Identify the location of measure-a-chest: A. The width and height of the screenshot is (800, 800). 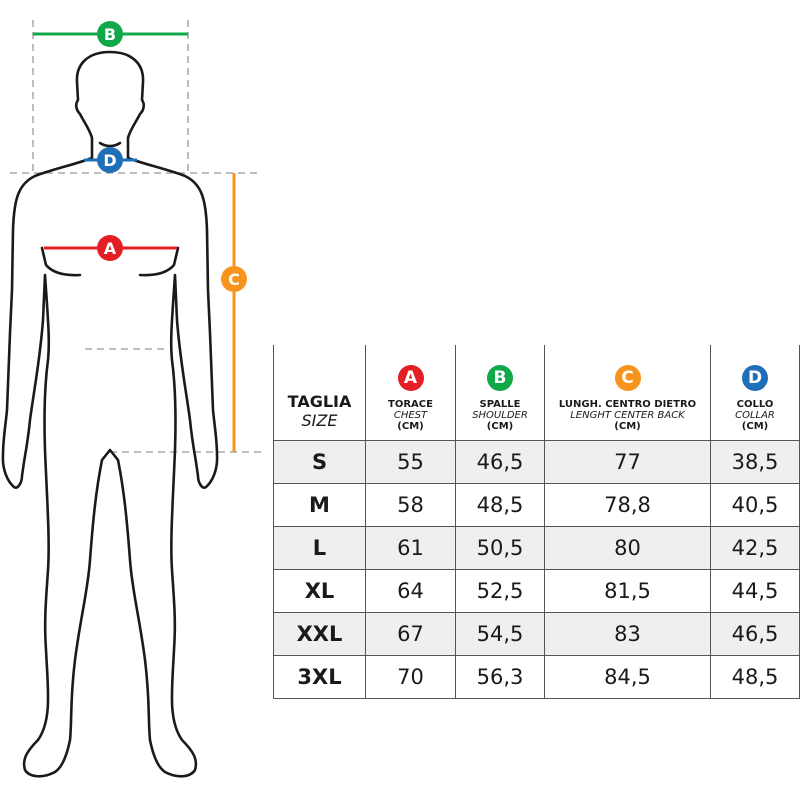
(110, 248).